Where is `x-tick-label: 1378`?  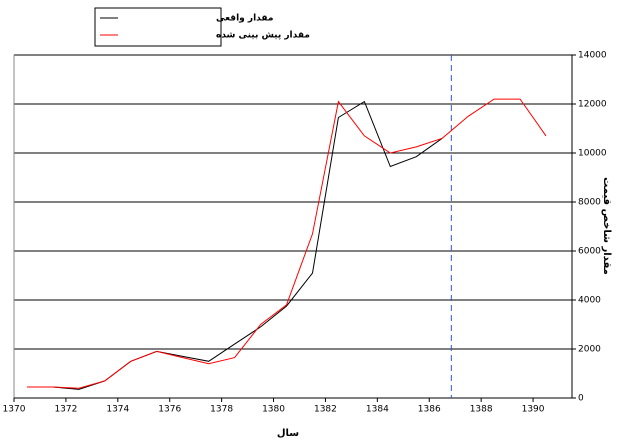 x-tick-label: 1378 is located at coordinates (221, 410).